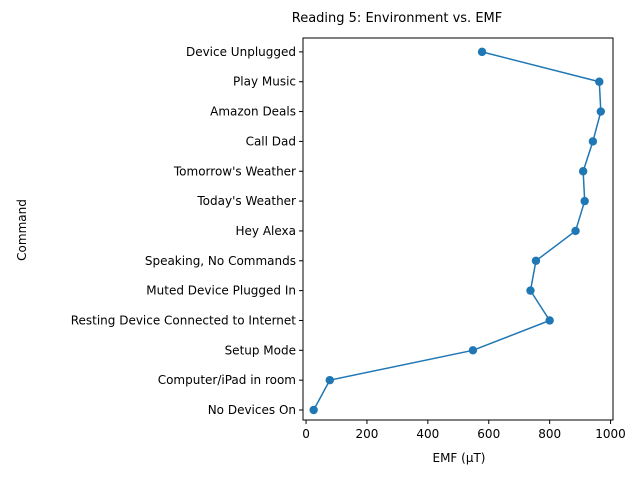 The width and height of the screenshot is (640, 480). Describe the element at coordinates (264, 82) in the screenshot. I see `y-tick-label: Play Music` at that location.